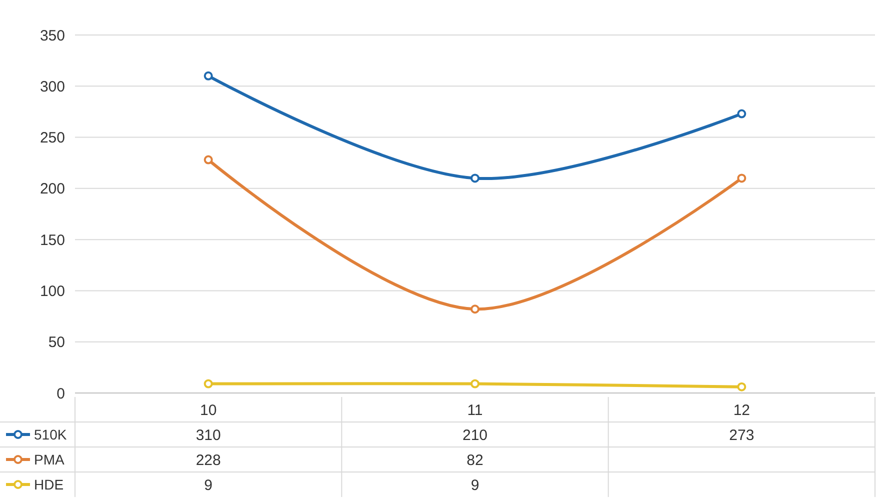 The height and width of the screenshot is (504, 881). What do you see at coordinates (475, 410) in the screenshot?
I see `x-tick-label: 11` at bounding box center [475, 410].